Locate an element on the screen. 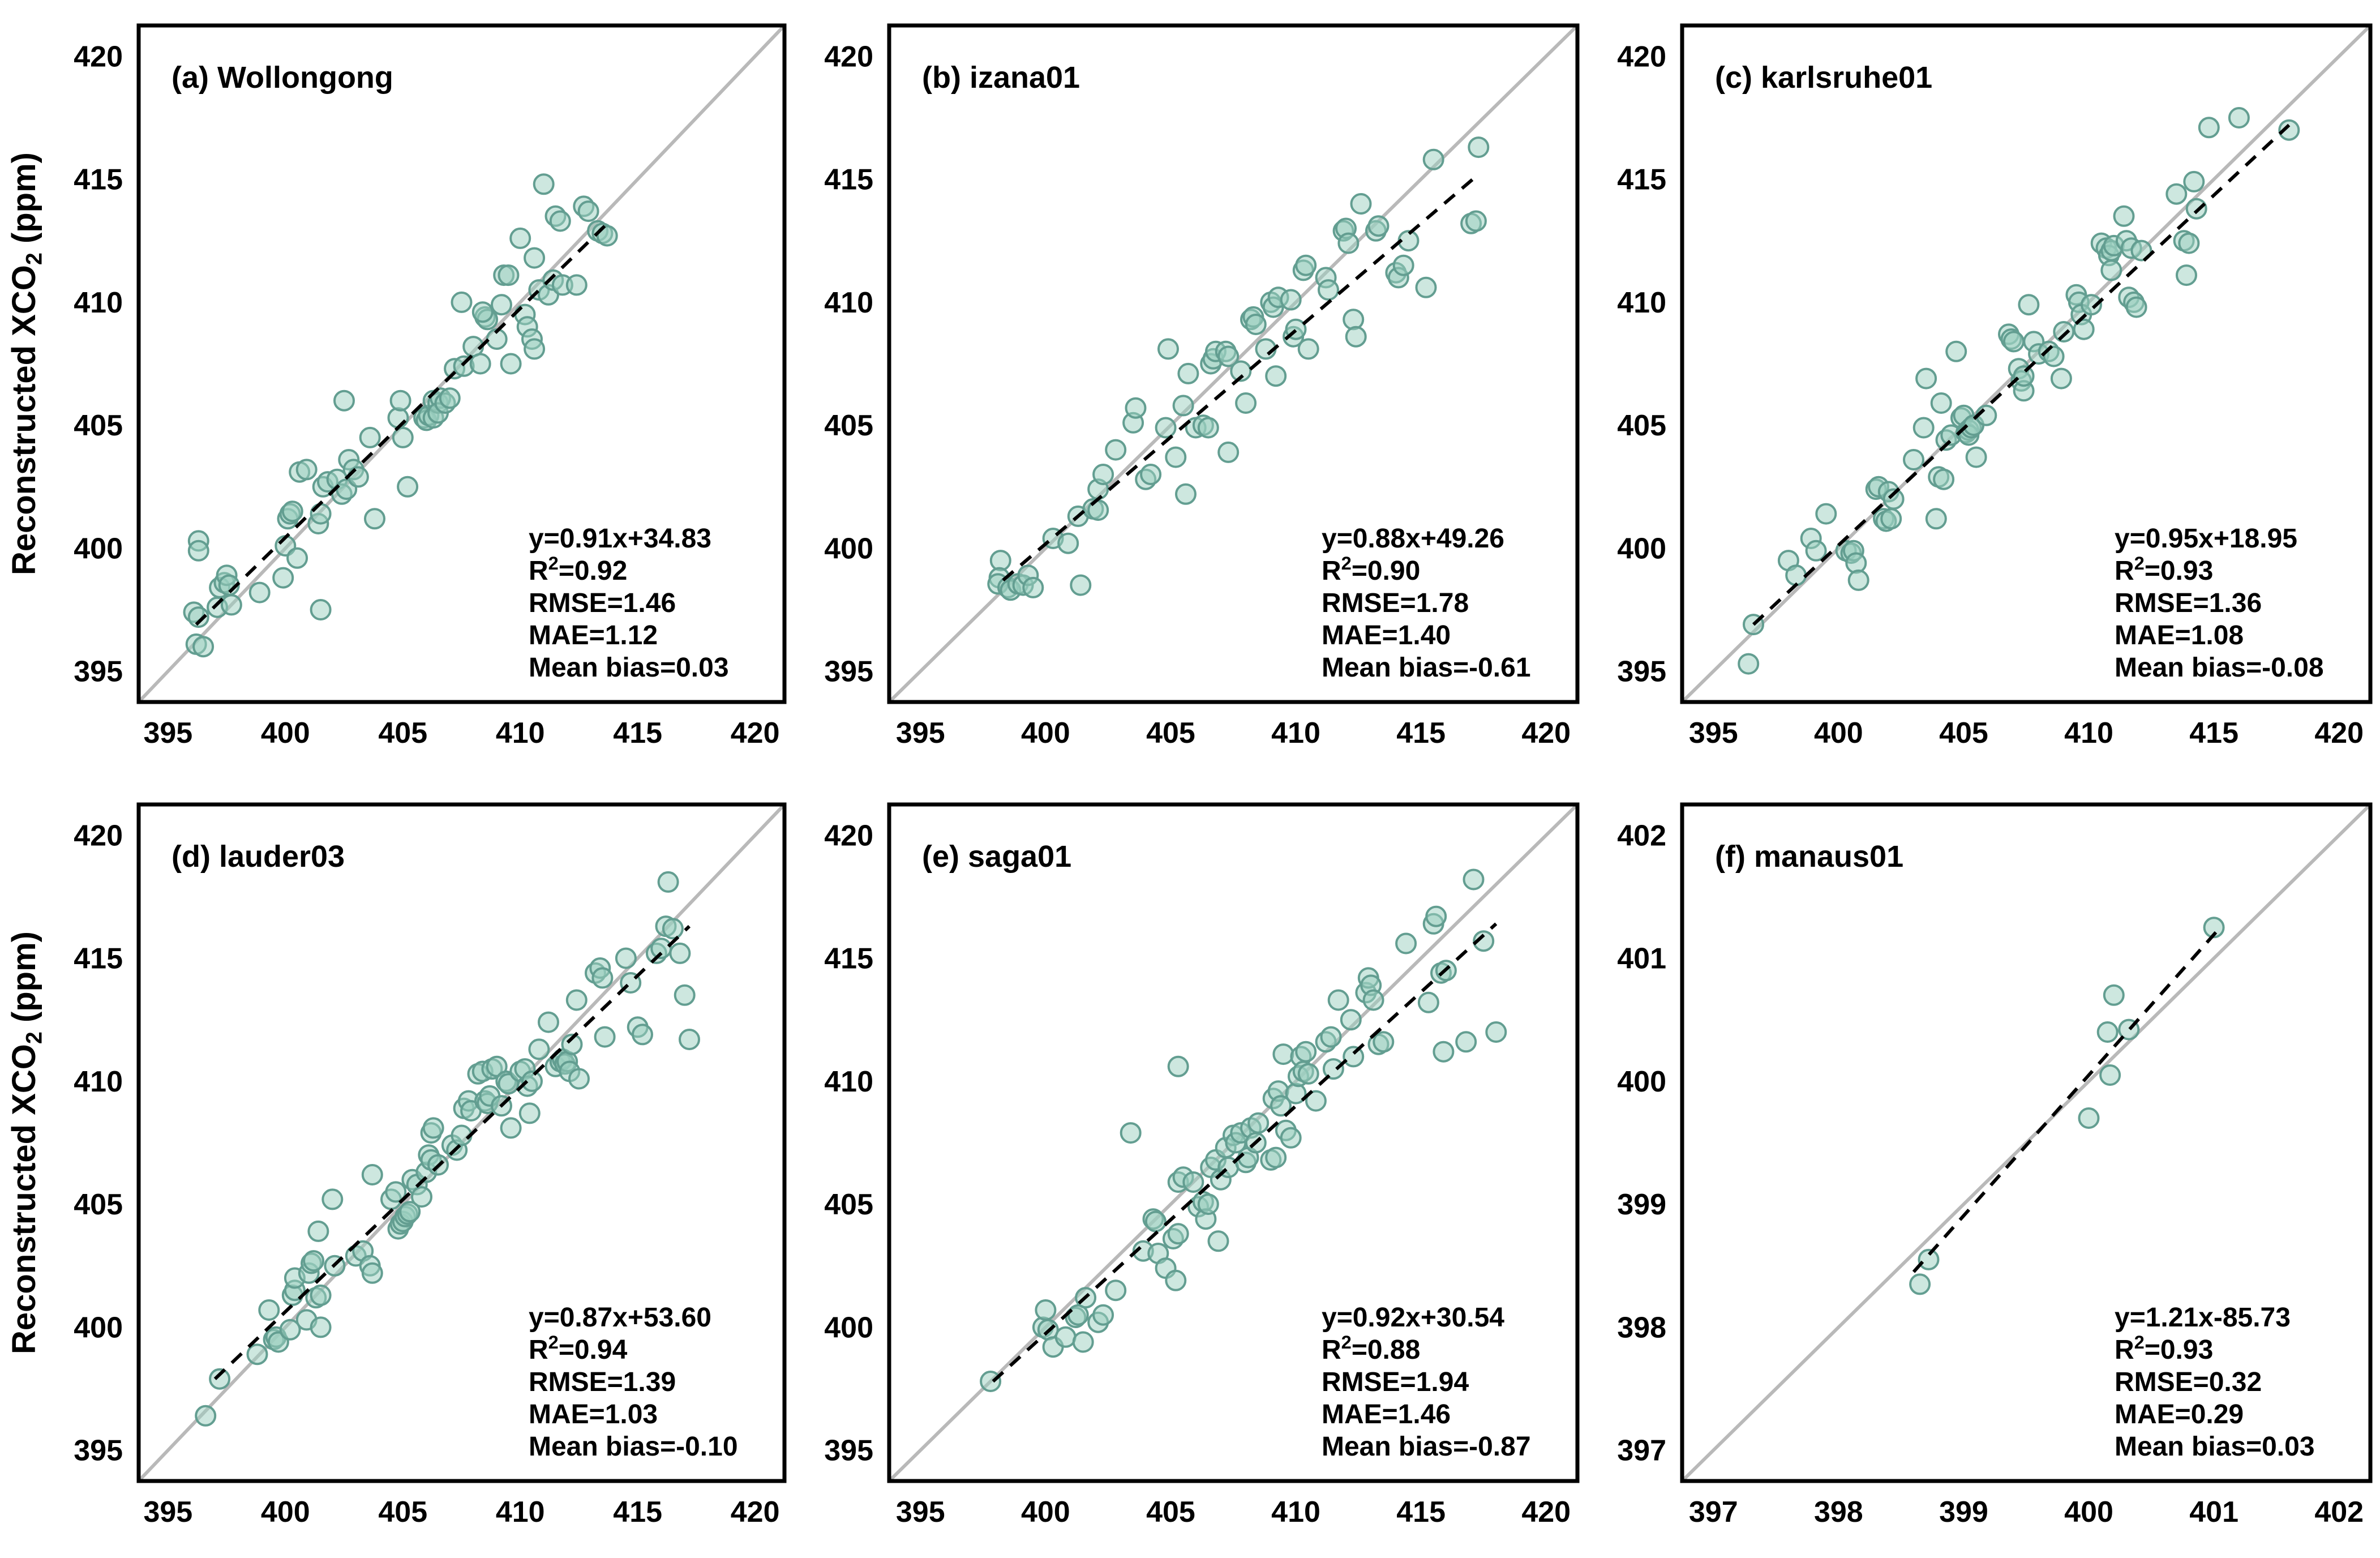 The image size is (2380, 1558). stats-line: y=0.95x+18.95 is located at coordinates (2206, 539).